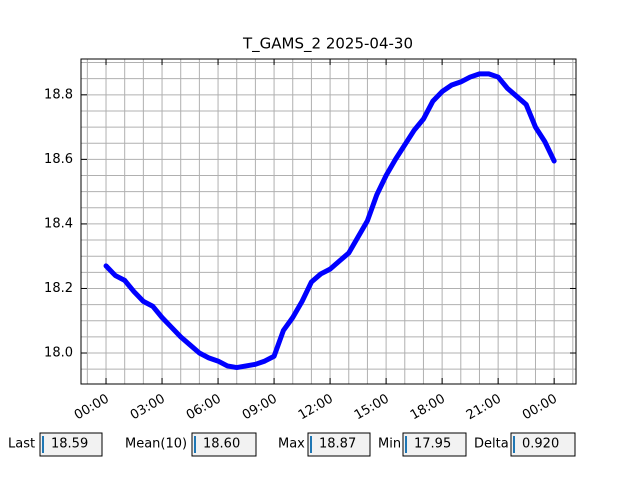 The width and height of the screenshot is (640, 480). What do you see at coordinates (291, 444) in the screenshot?
I see `text-box-label: Max` at bounding box center [291, 444].